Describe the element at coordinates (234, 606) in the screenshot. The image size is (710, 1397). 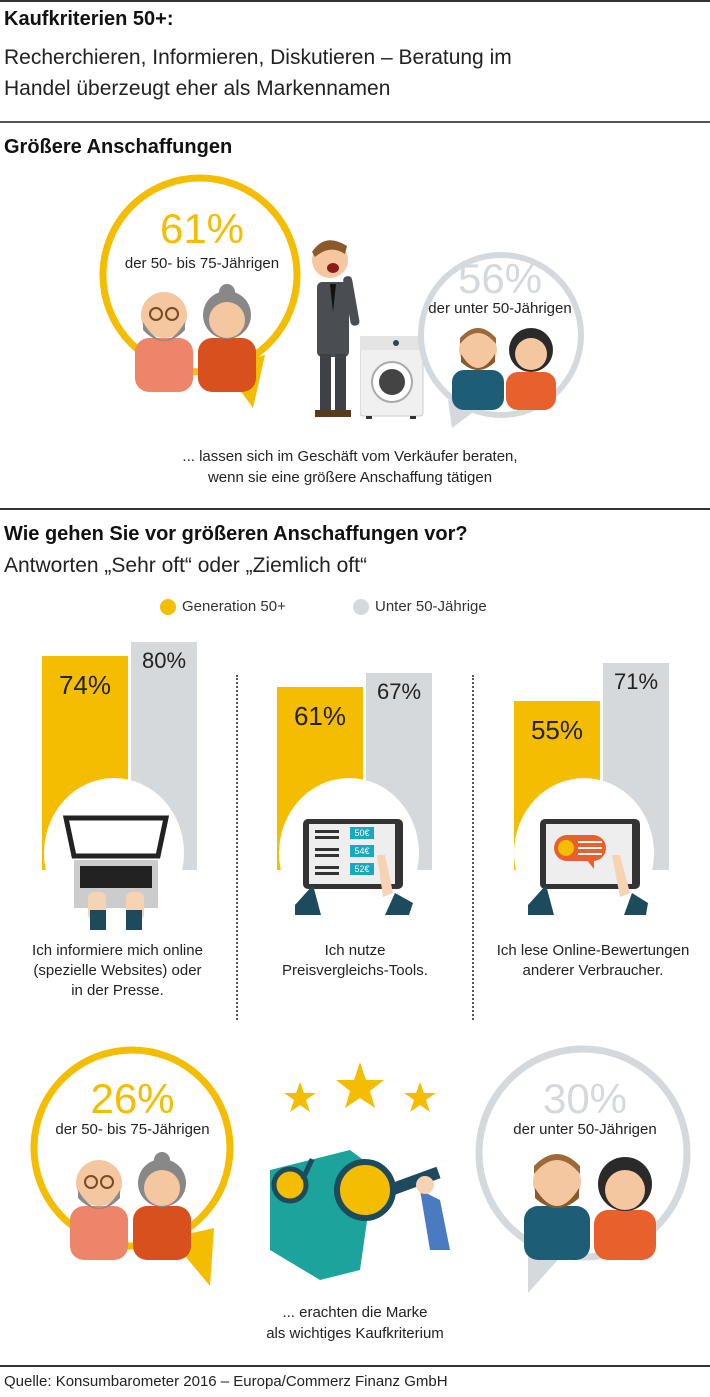
I see `legend-label-1: Generation 50+` at that location.